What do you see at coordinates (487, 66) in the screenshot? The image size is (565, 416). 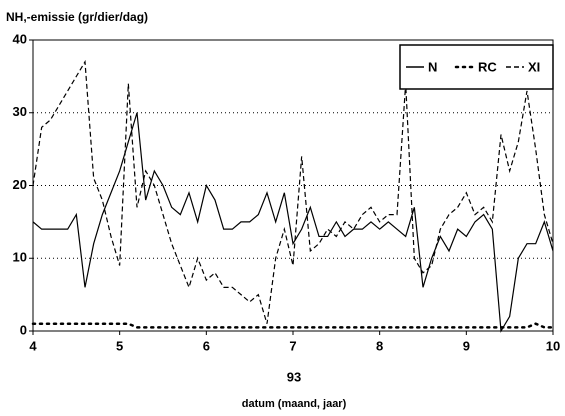 I see `legend-label: RC` at bounding box center [487, 66].